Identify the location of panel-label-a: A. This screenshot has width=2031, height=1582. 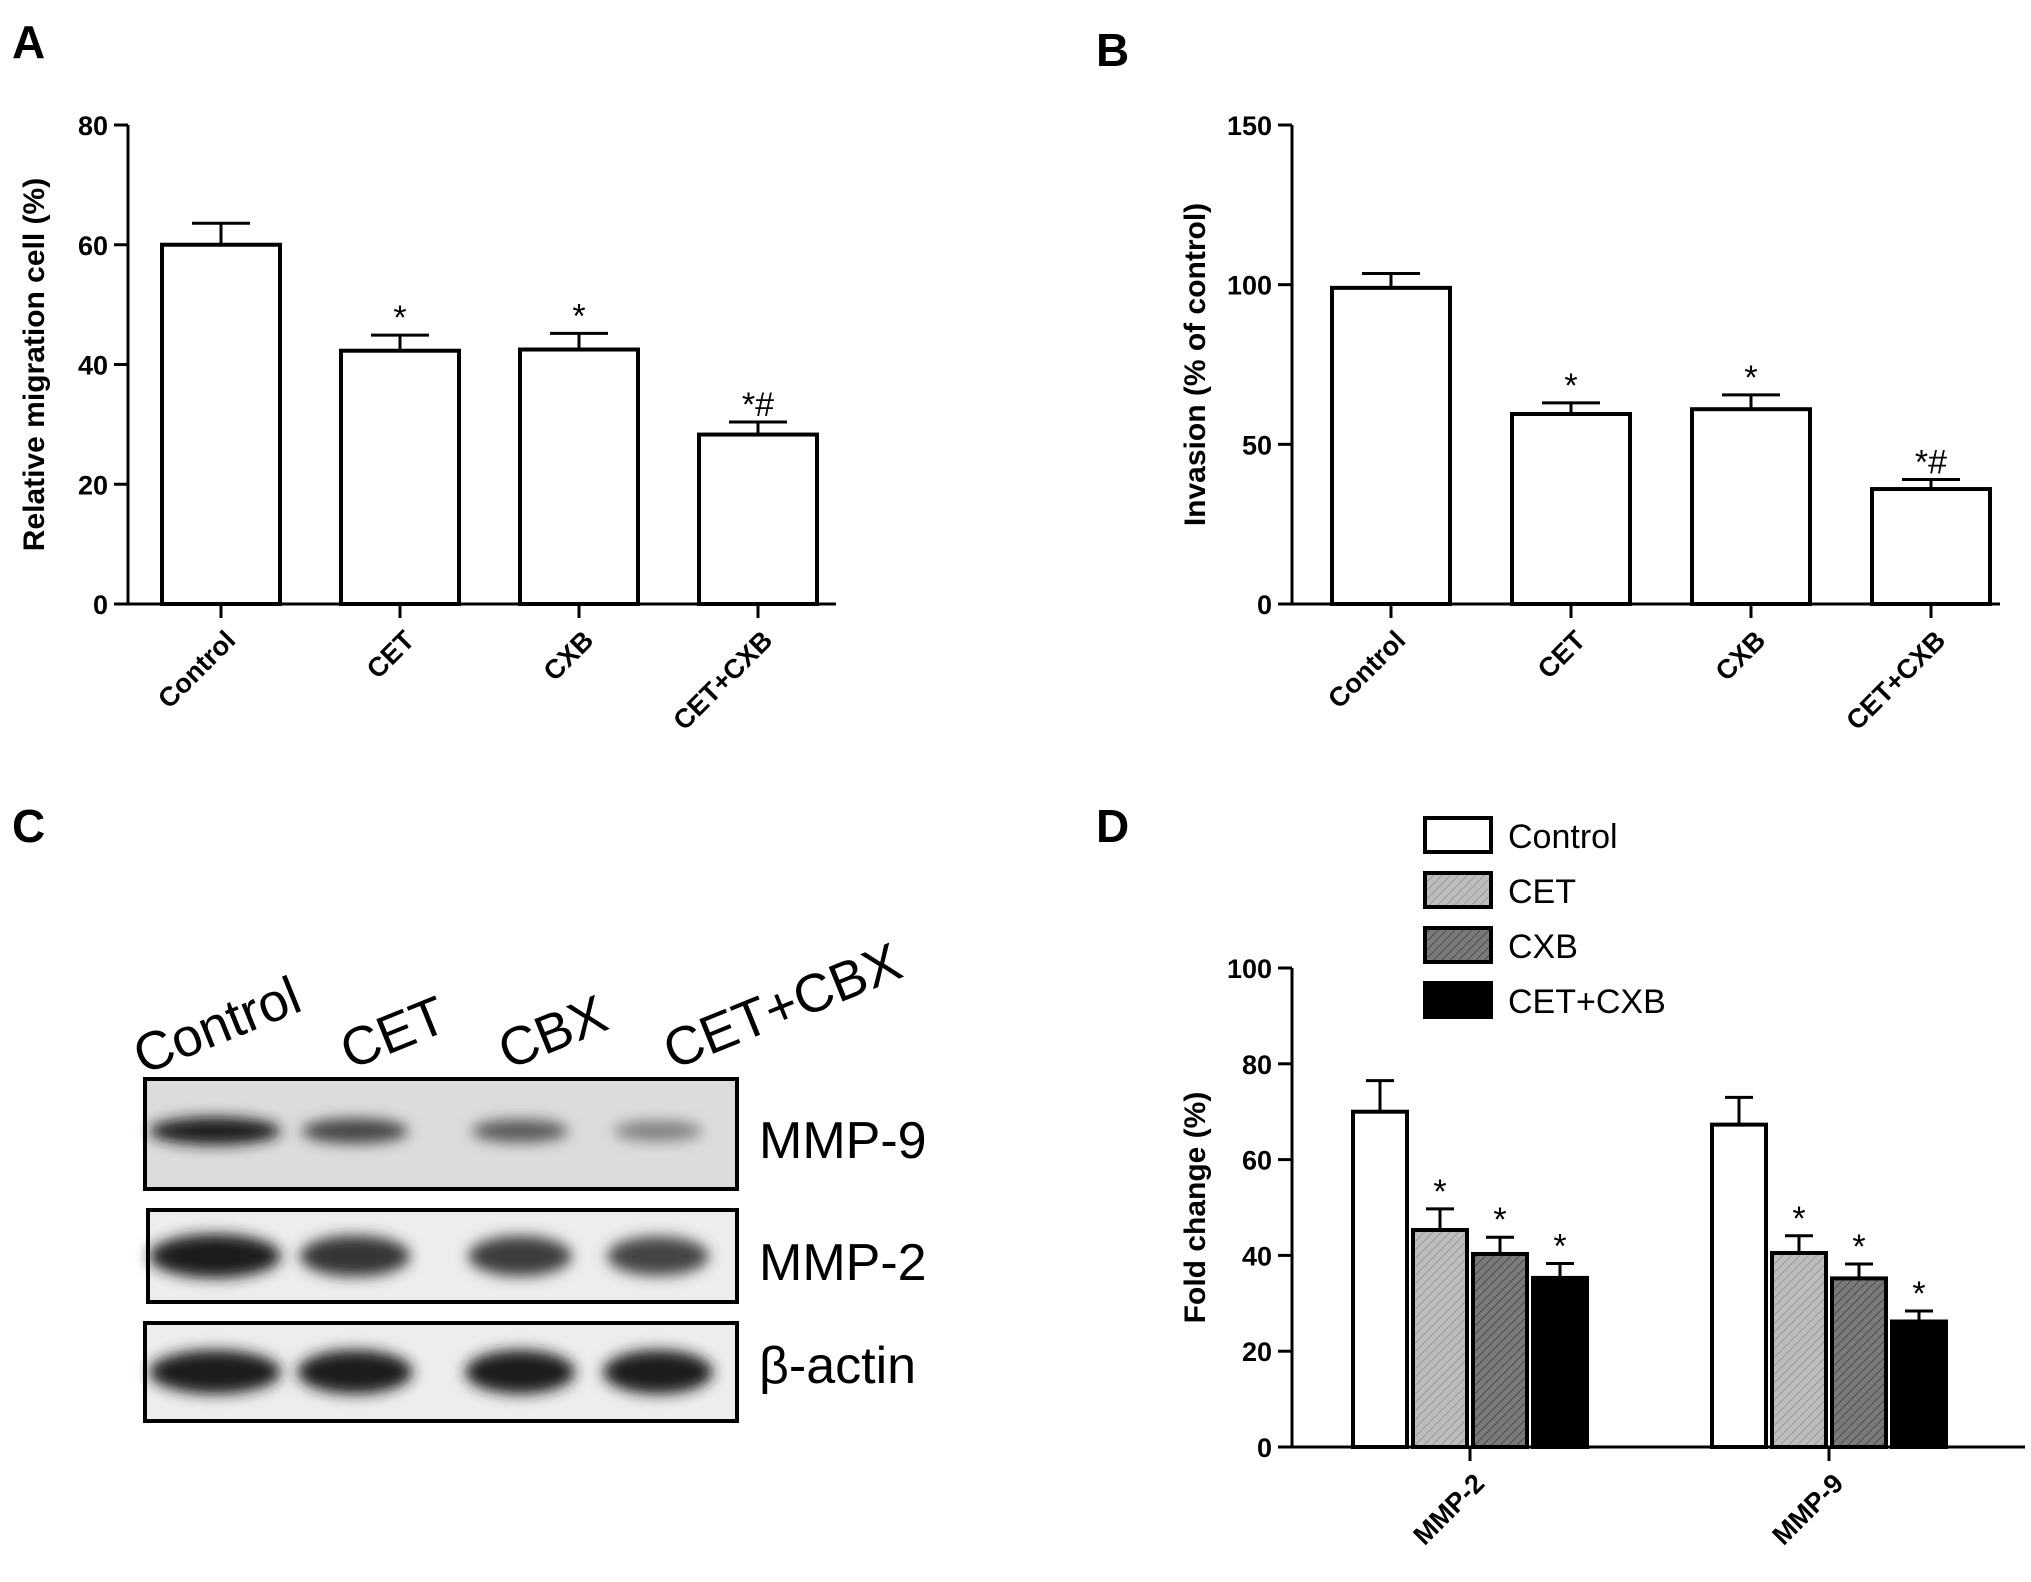
(28, 42).